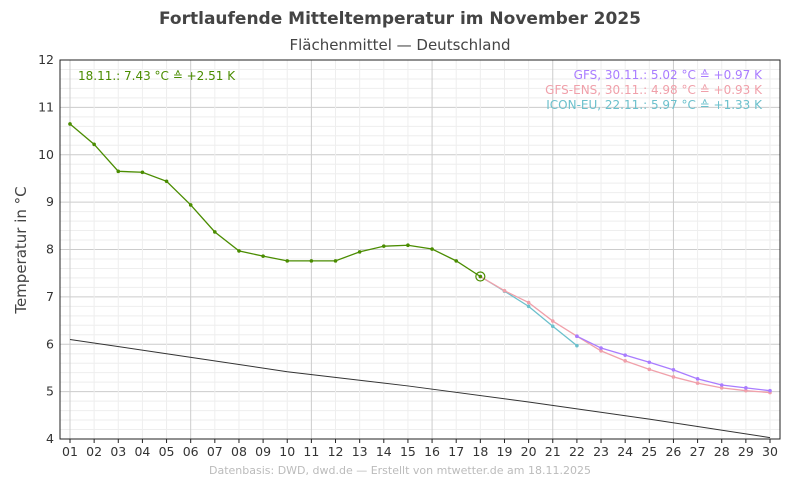  Describe the element at coordinates (668, 75) in the screenshot. I see `annotation-gfs: GFS, 30.11.: 5.02 °C ≙ +0.97 K` at that location.